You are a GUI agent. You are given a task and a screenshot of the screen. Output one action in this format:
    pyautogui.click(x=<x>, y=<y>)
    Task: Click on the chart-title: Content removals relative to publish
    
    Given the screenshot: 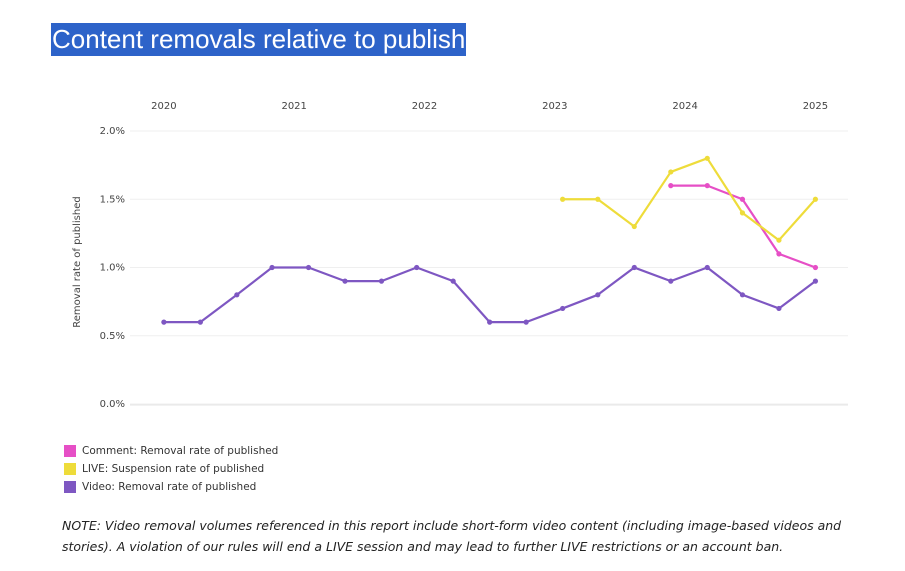 What is the action you would take?
    pyautogui.click(x=259, y=39)
    